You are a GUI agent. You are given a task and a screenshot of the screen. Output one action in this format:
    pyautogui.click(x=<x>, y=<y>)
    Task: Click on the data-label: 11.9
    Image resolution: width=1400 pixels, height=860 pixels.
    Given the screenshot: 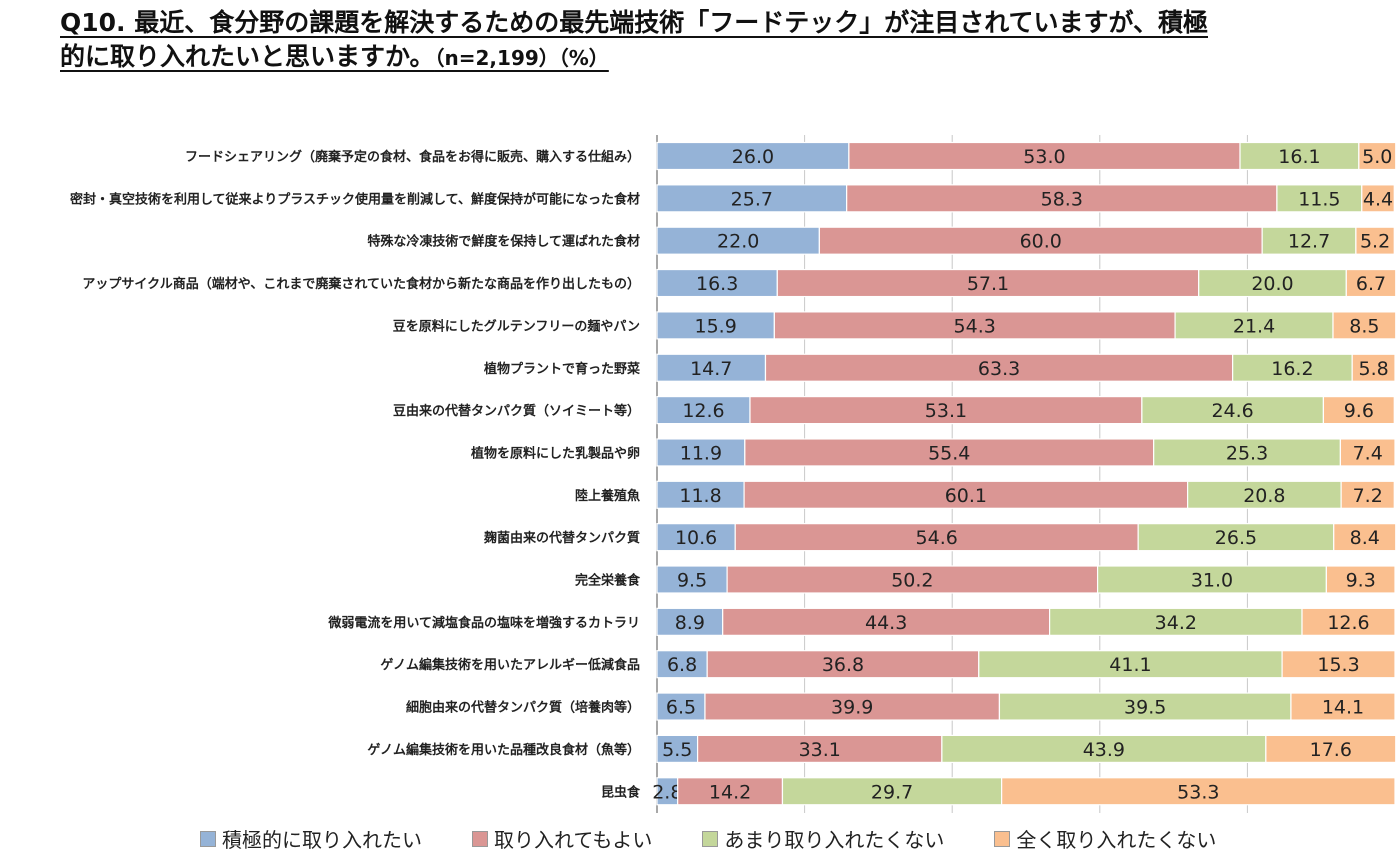 What is the action you would take?
    pyautogui.click(x=701, y=453)
    